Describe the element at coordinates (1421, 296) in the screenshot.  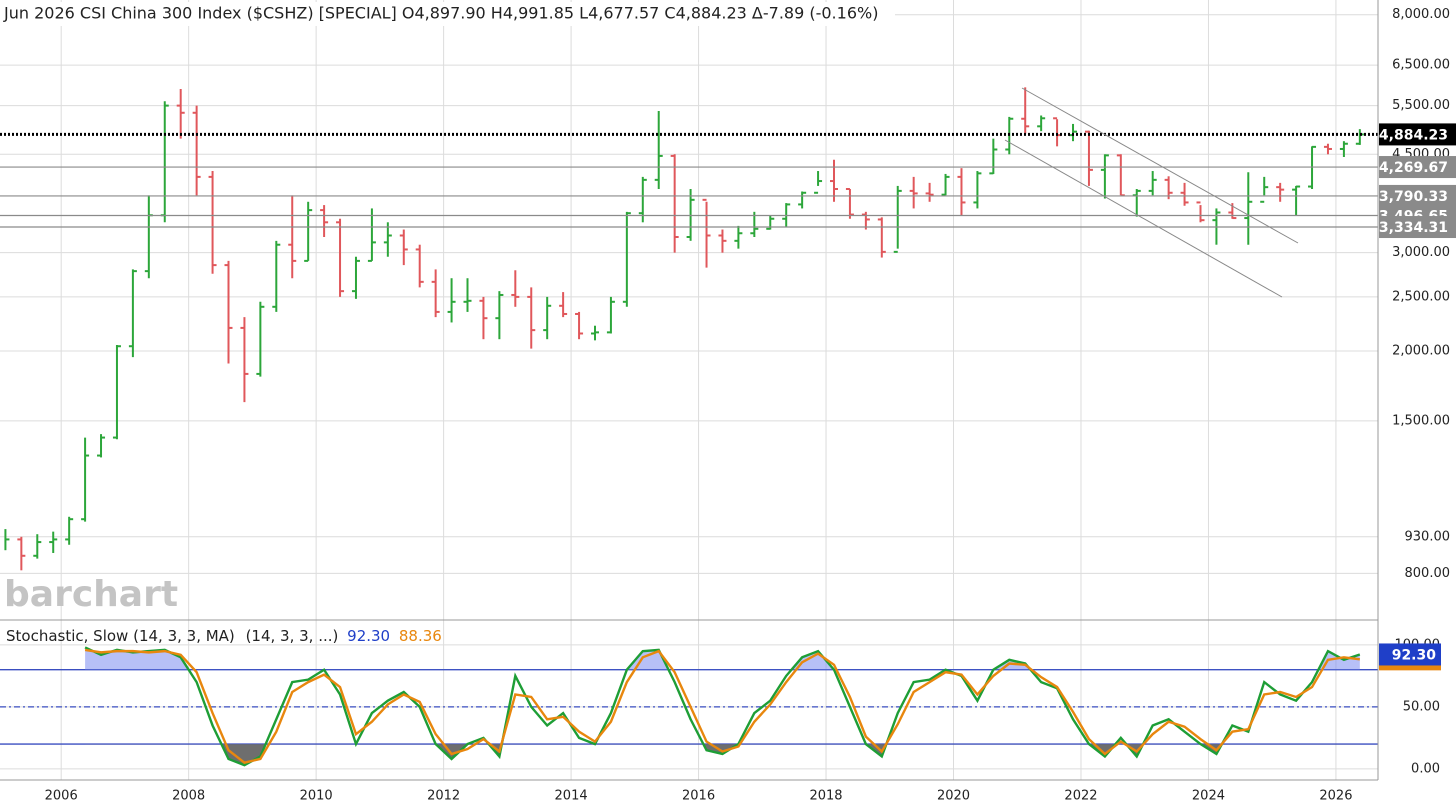
I see `y-tick-label: 2,500.00` at that location.